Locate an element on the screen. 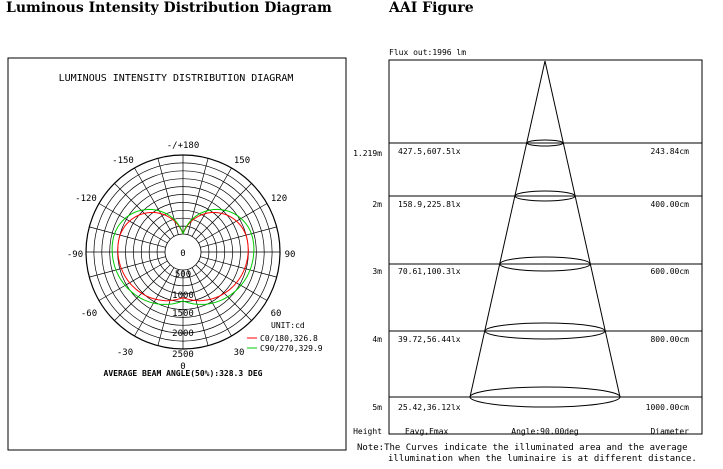  legend-label-c0: C0/180,326.8 is located at coordinates (289, 338).